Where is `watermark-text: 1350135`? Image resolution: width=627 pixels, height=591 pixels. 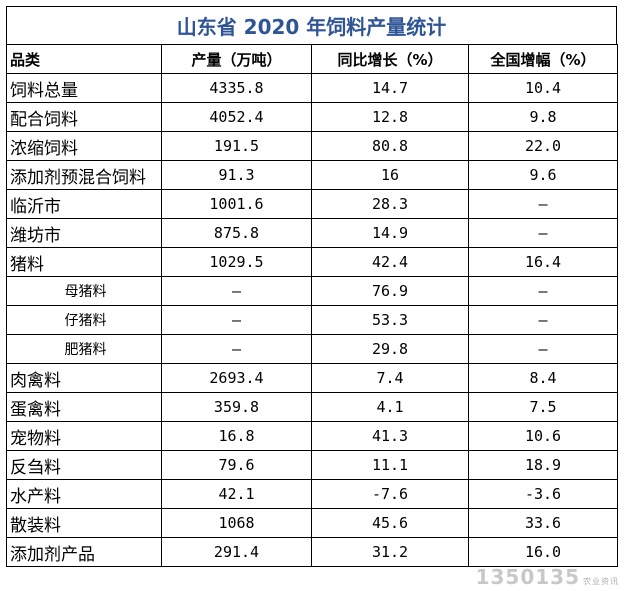
watermark-text: 1350135 is located at coordinates (527, 577).